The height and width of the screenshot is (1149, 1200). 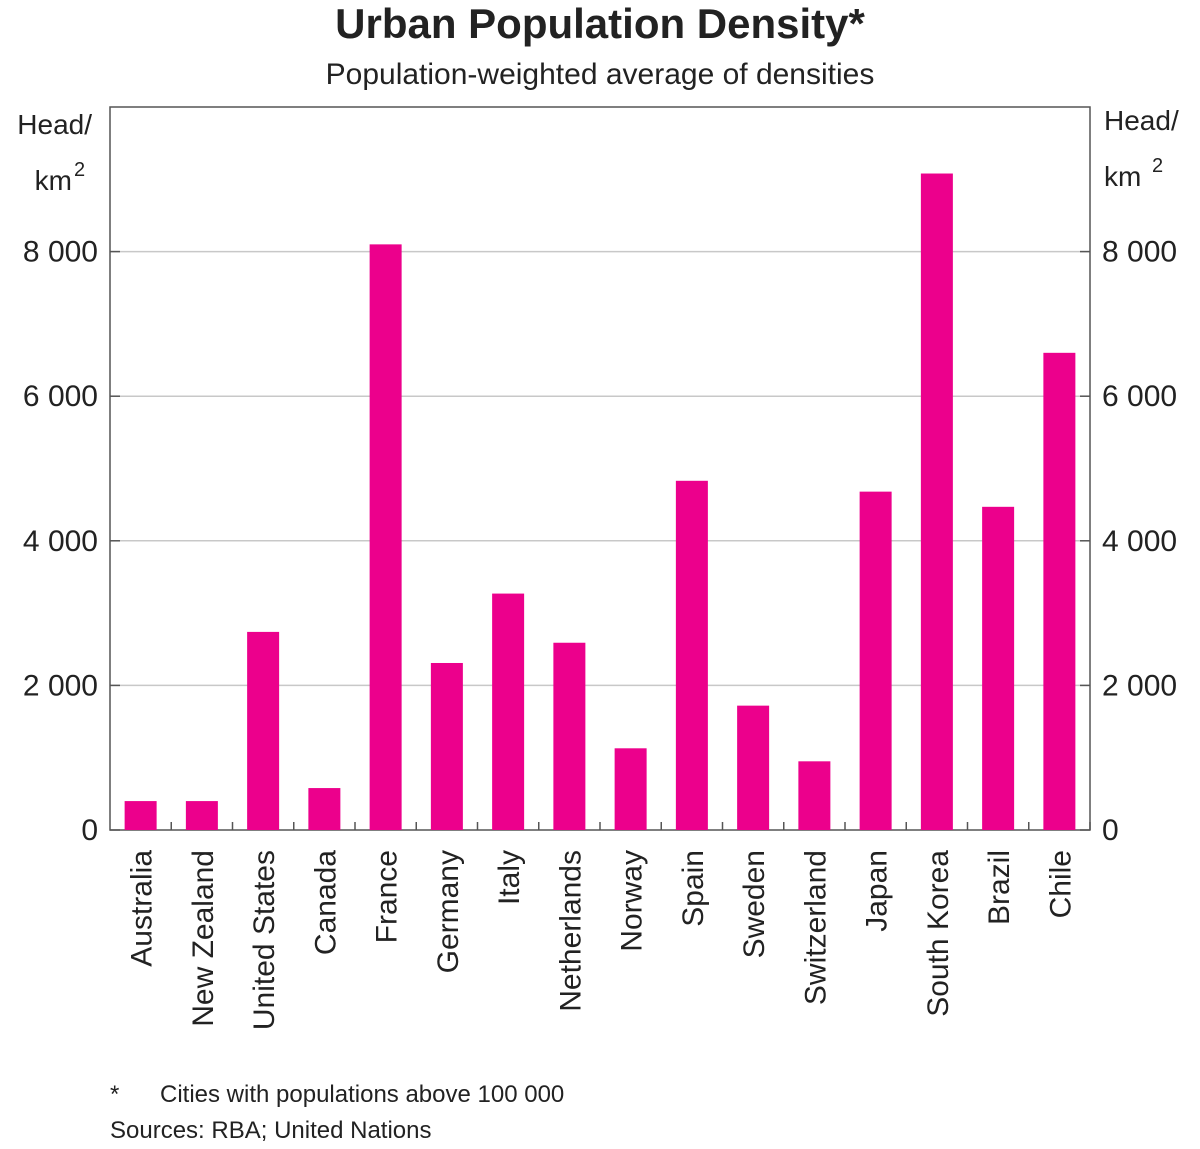 I want to click on y2-tick-label: 0, so click(x=1110, y=830).